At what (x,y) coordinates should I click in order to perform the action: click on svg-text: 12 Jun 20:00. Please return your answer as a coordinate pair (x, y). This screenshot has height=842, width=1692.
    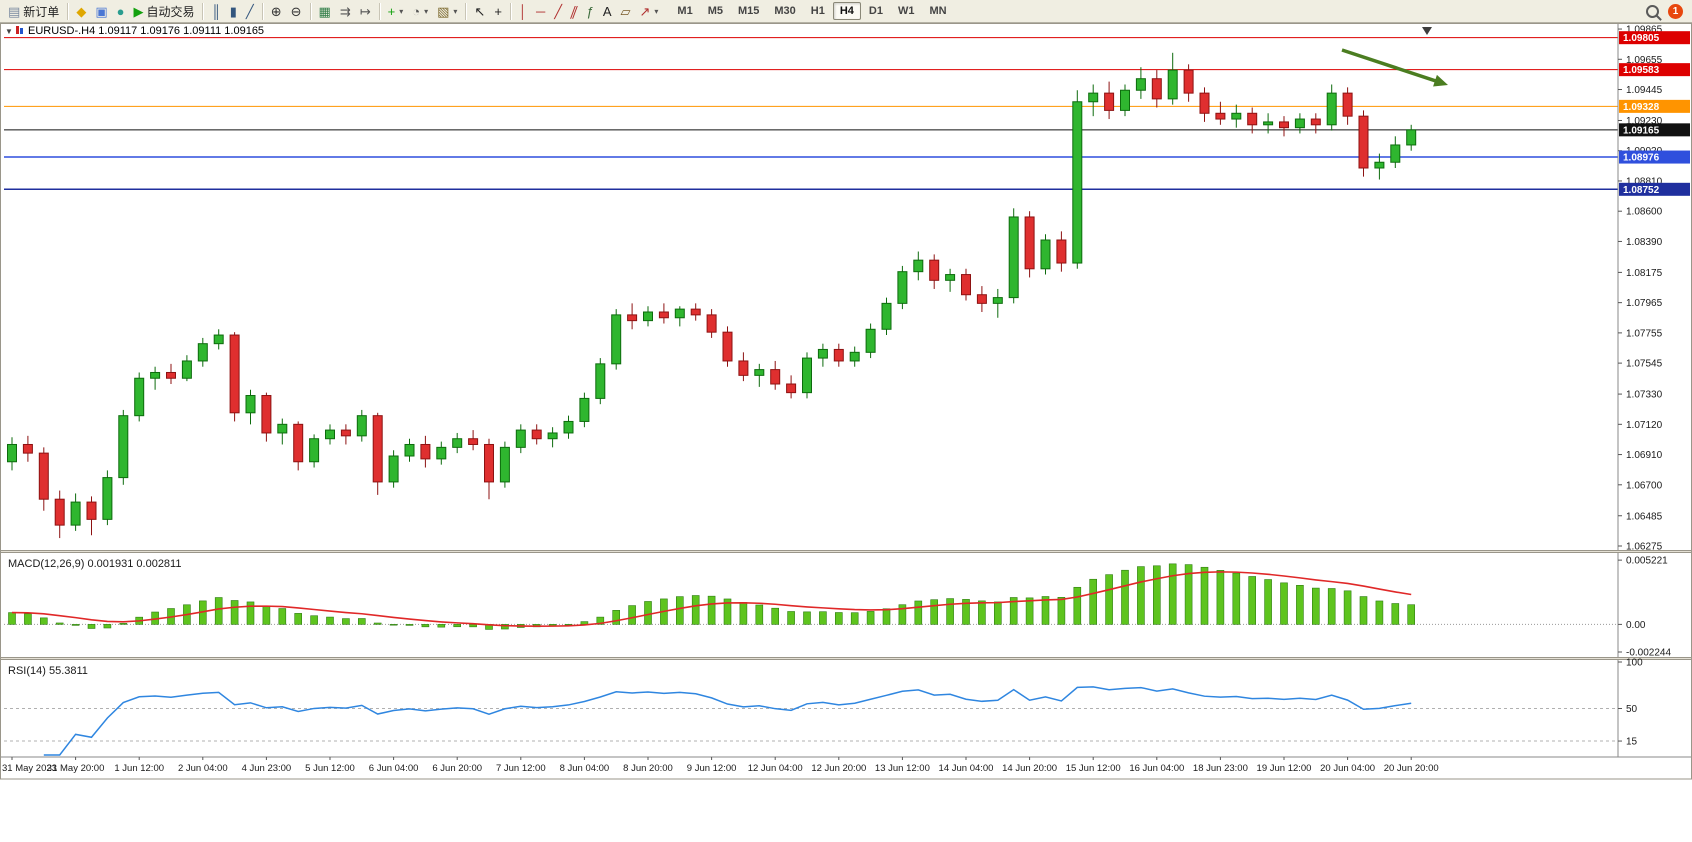
    Looking at the image, I should click on (838, 768).